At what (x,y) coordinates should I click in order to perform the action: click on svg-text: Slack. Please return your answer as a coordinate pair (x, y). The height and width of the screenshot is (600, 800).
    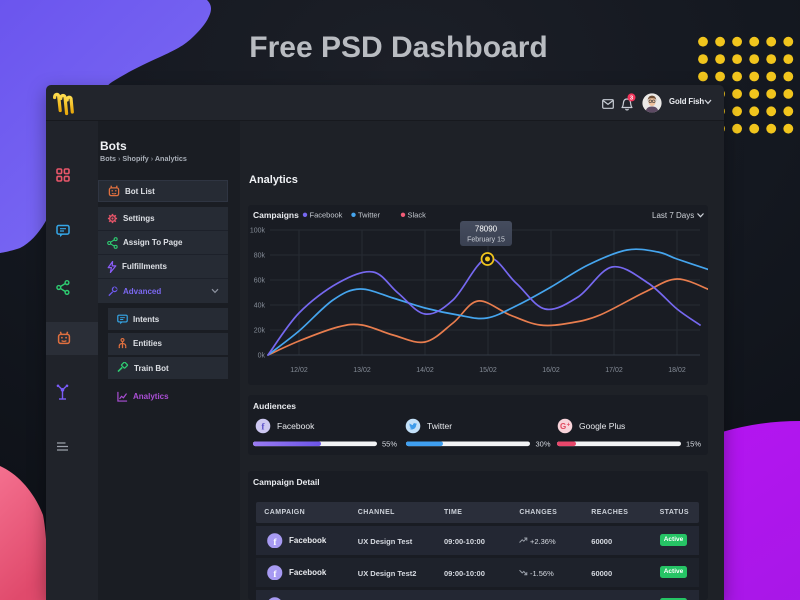
    Looking at the image, I should click on (417, 214).